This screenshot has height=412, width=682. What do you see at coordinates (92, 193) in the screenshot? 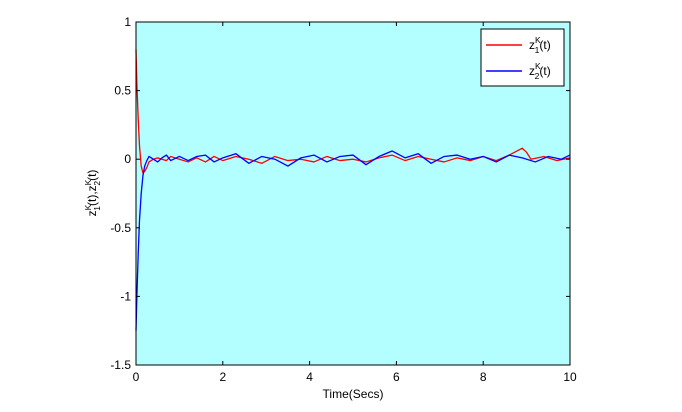
I see `y-axis-label: zK1(t),zK2(t)` at bounding box center [92, 193].